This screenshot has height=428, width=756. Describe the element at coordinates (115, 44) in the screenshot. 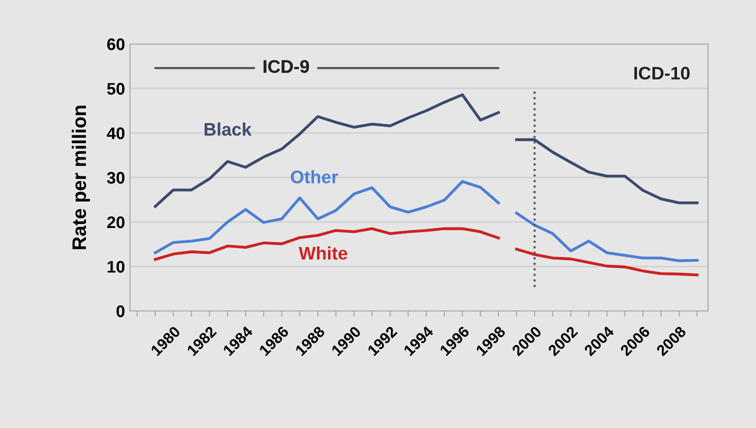

I see `y-tick-label: 60` at that location.